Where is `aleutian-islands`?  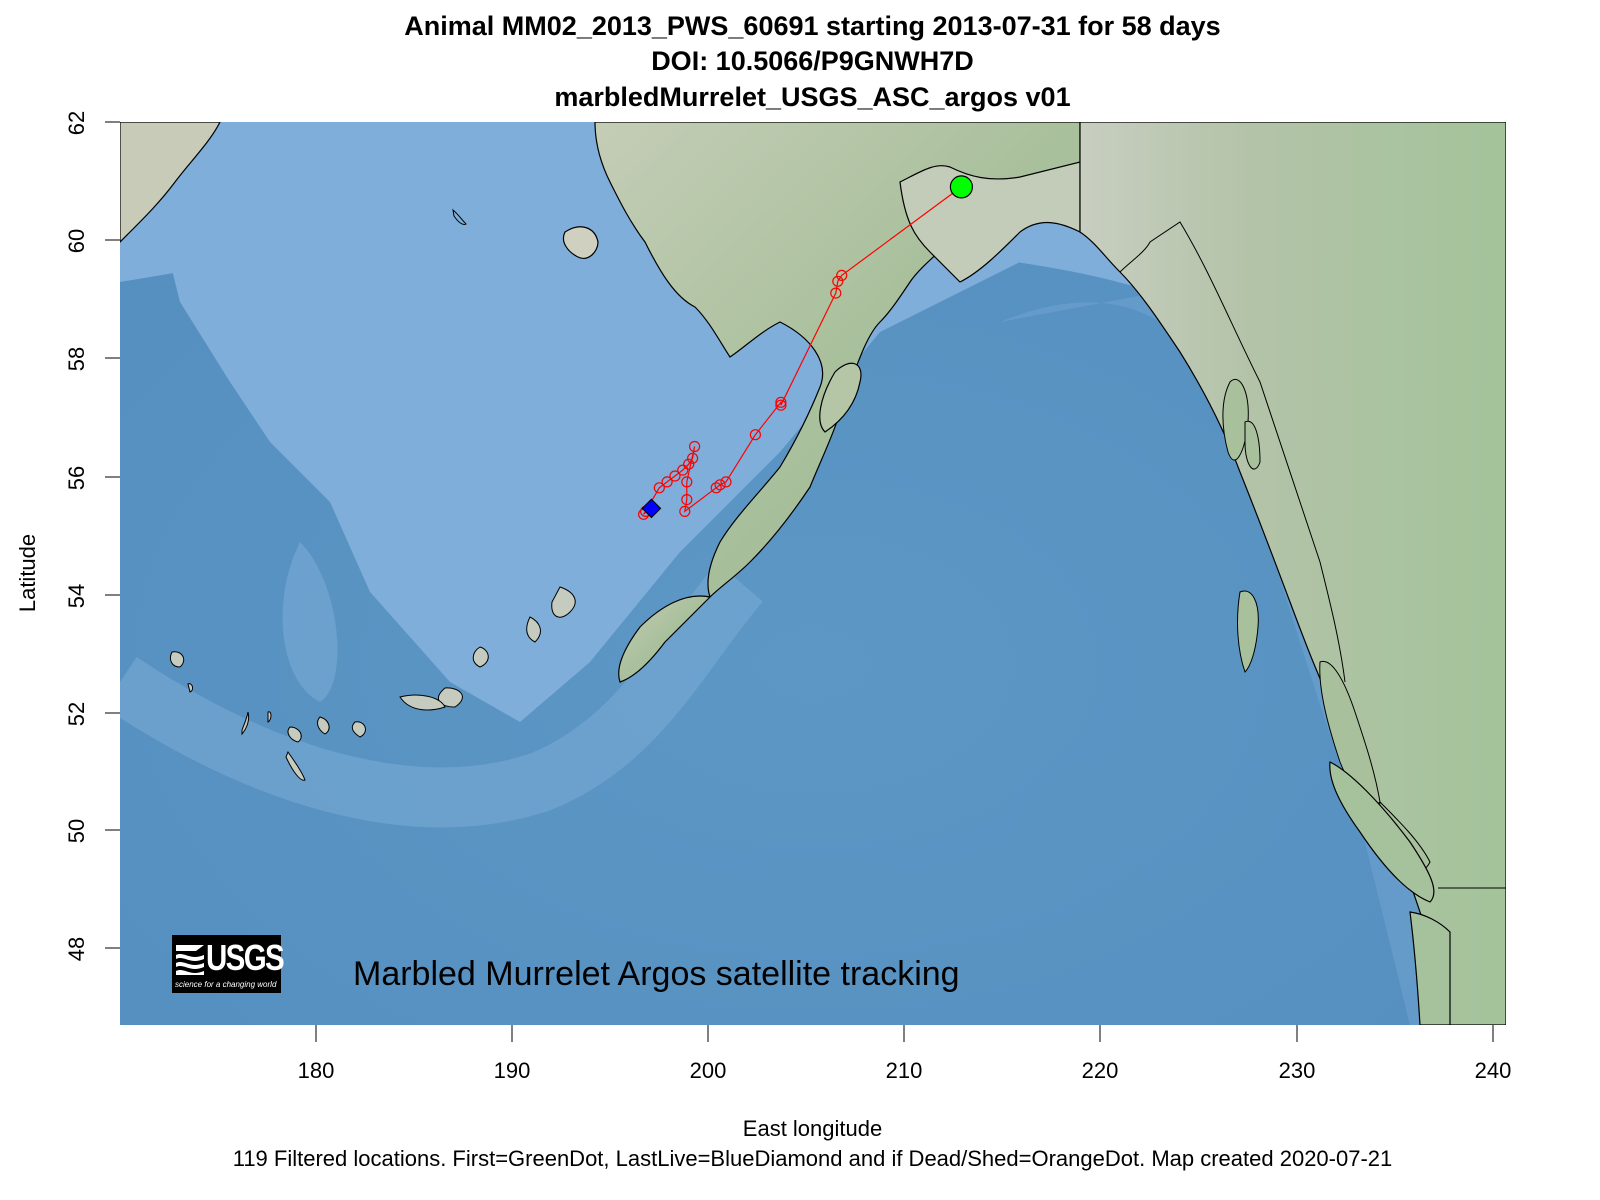
aleutian-islands is located at coordinates (372, 683).